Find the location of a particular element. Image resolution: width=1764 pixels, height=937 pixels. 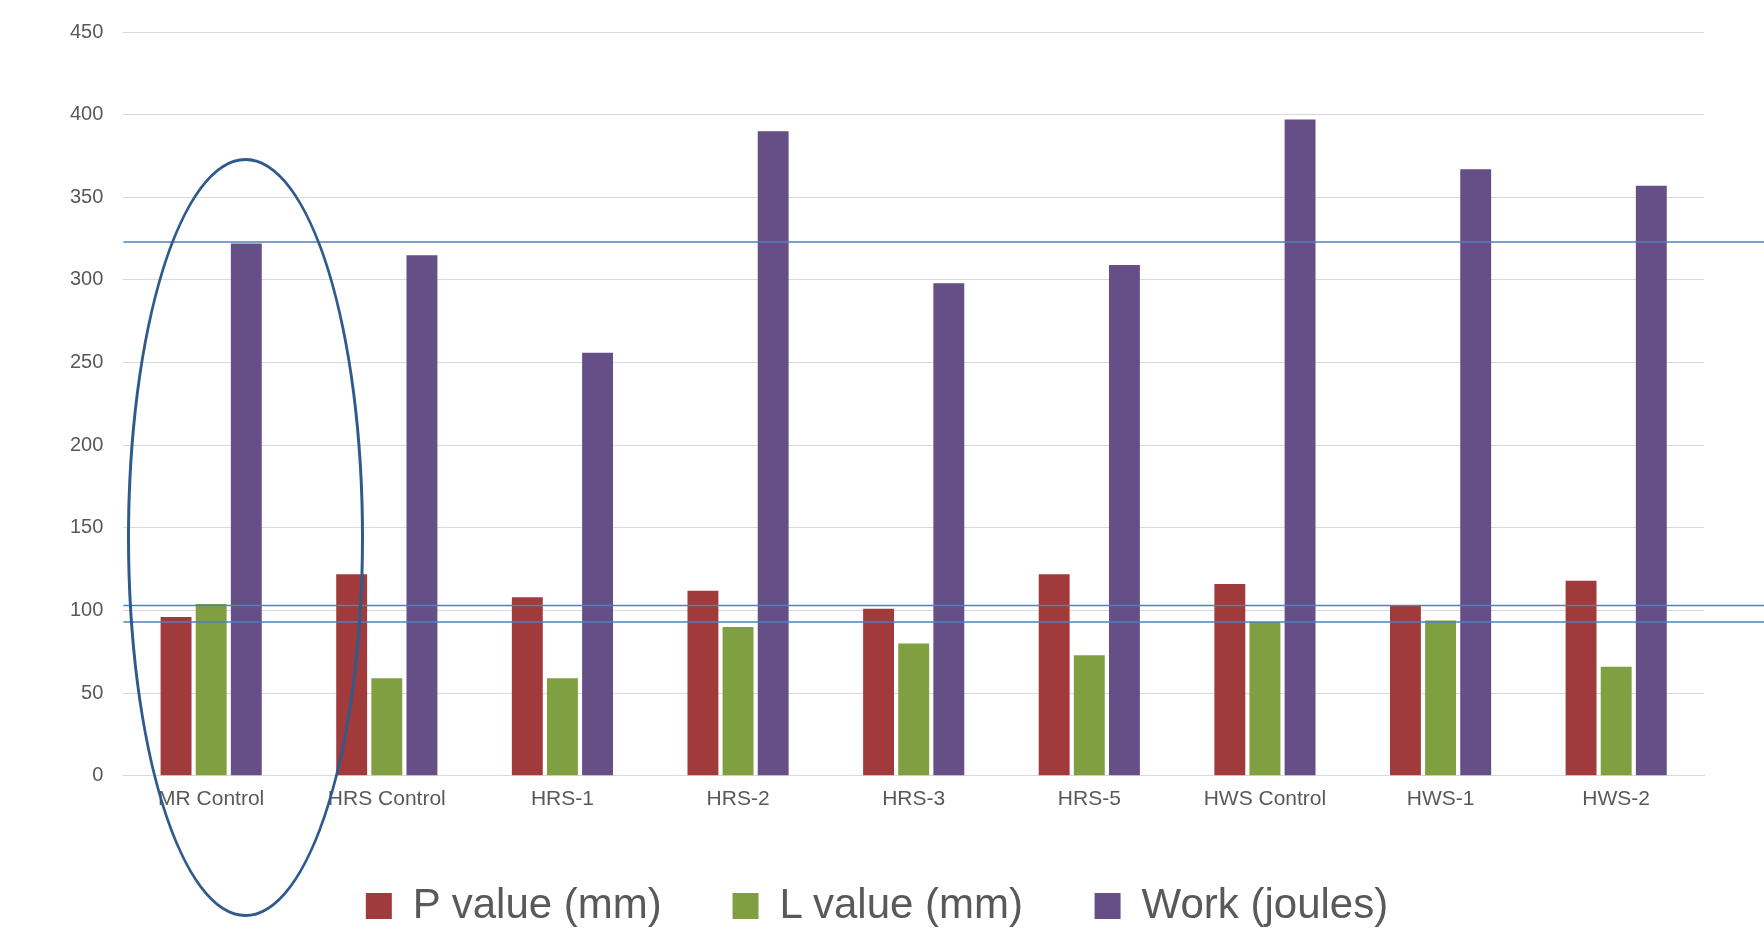

y-tick-label: 350 is located at coordinates (86, 195).